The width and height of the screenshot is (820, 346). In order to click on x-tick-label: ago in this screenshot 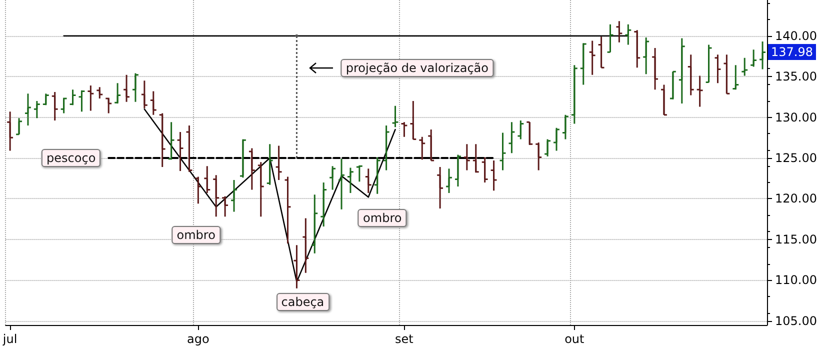, I will do `click(198, 339)`.